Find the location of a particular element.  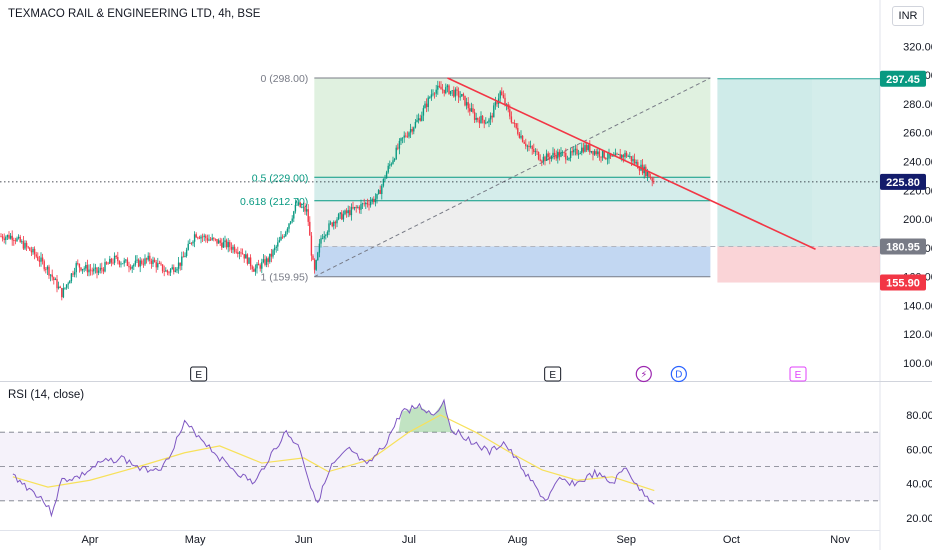

currency-button: INR is located at coordinates (908, 16).